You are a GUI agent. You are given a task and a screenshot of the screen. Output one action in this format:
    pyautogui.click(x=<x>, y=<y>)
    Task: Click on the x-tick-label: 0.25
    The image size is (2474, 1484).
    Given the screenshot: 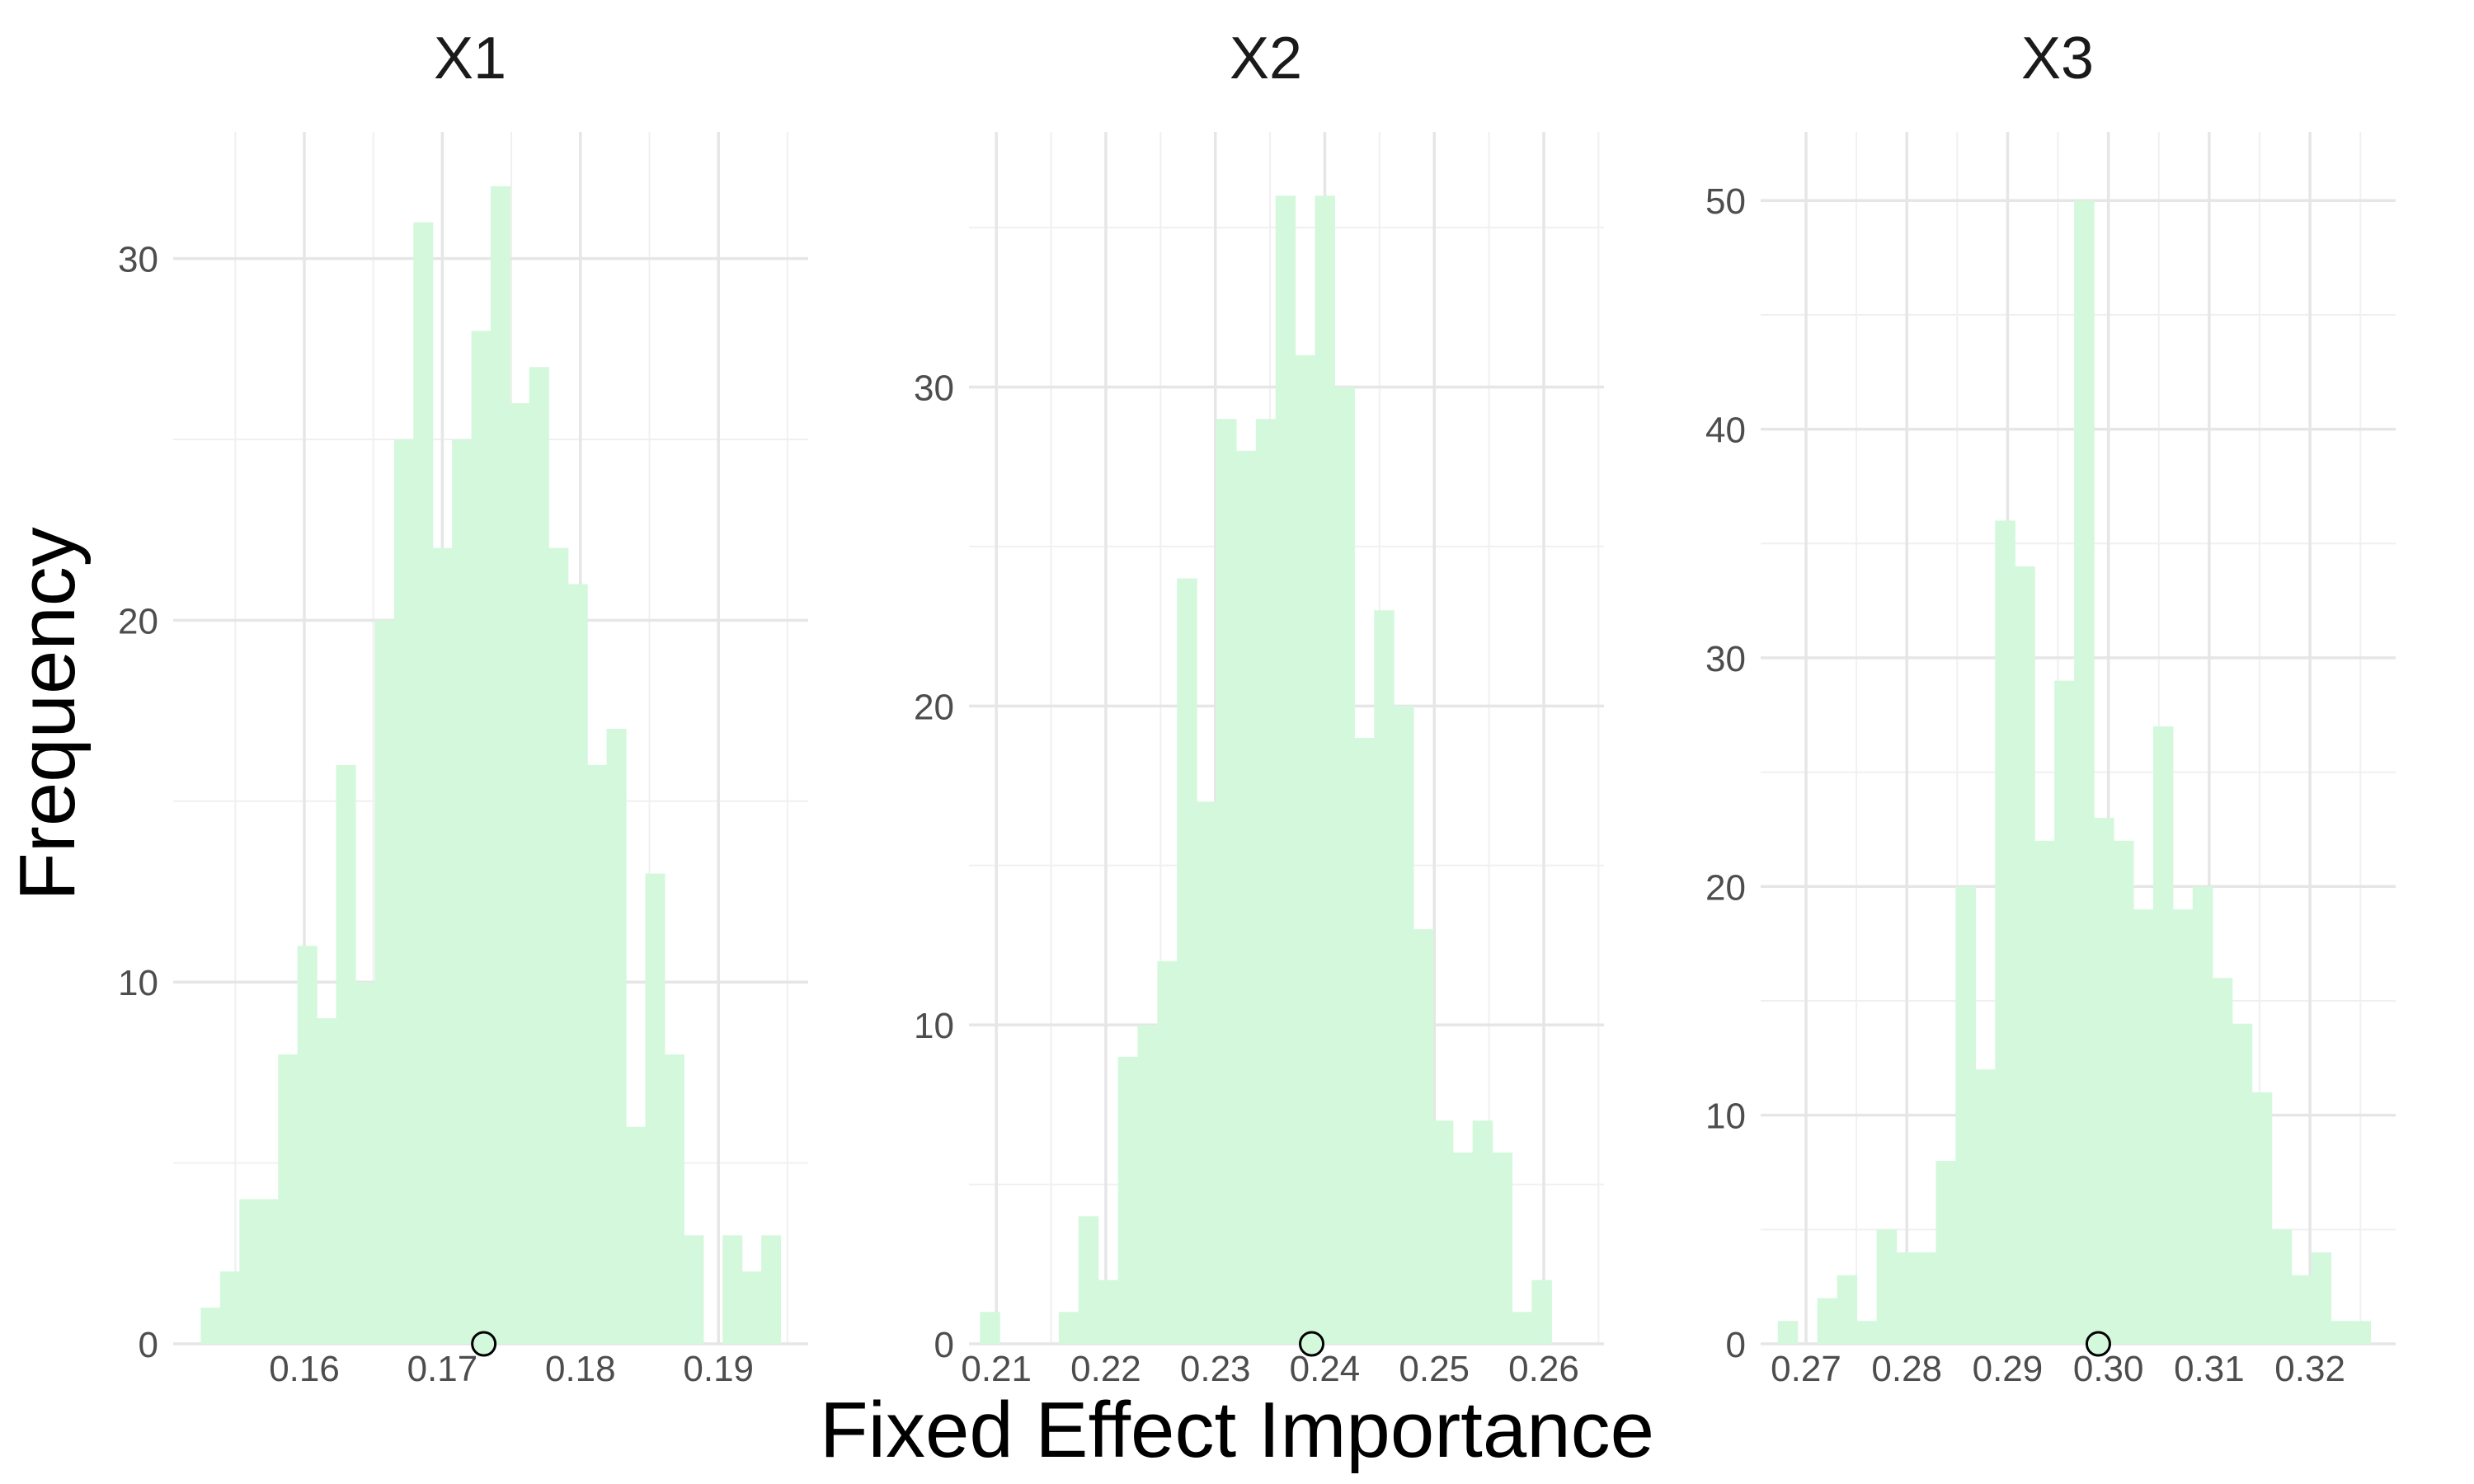 What is the action you would take?
    pyautogui.click(x=1434, y=1369)
    